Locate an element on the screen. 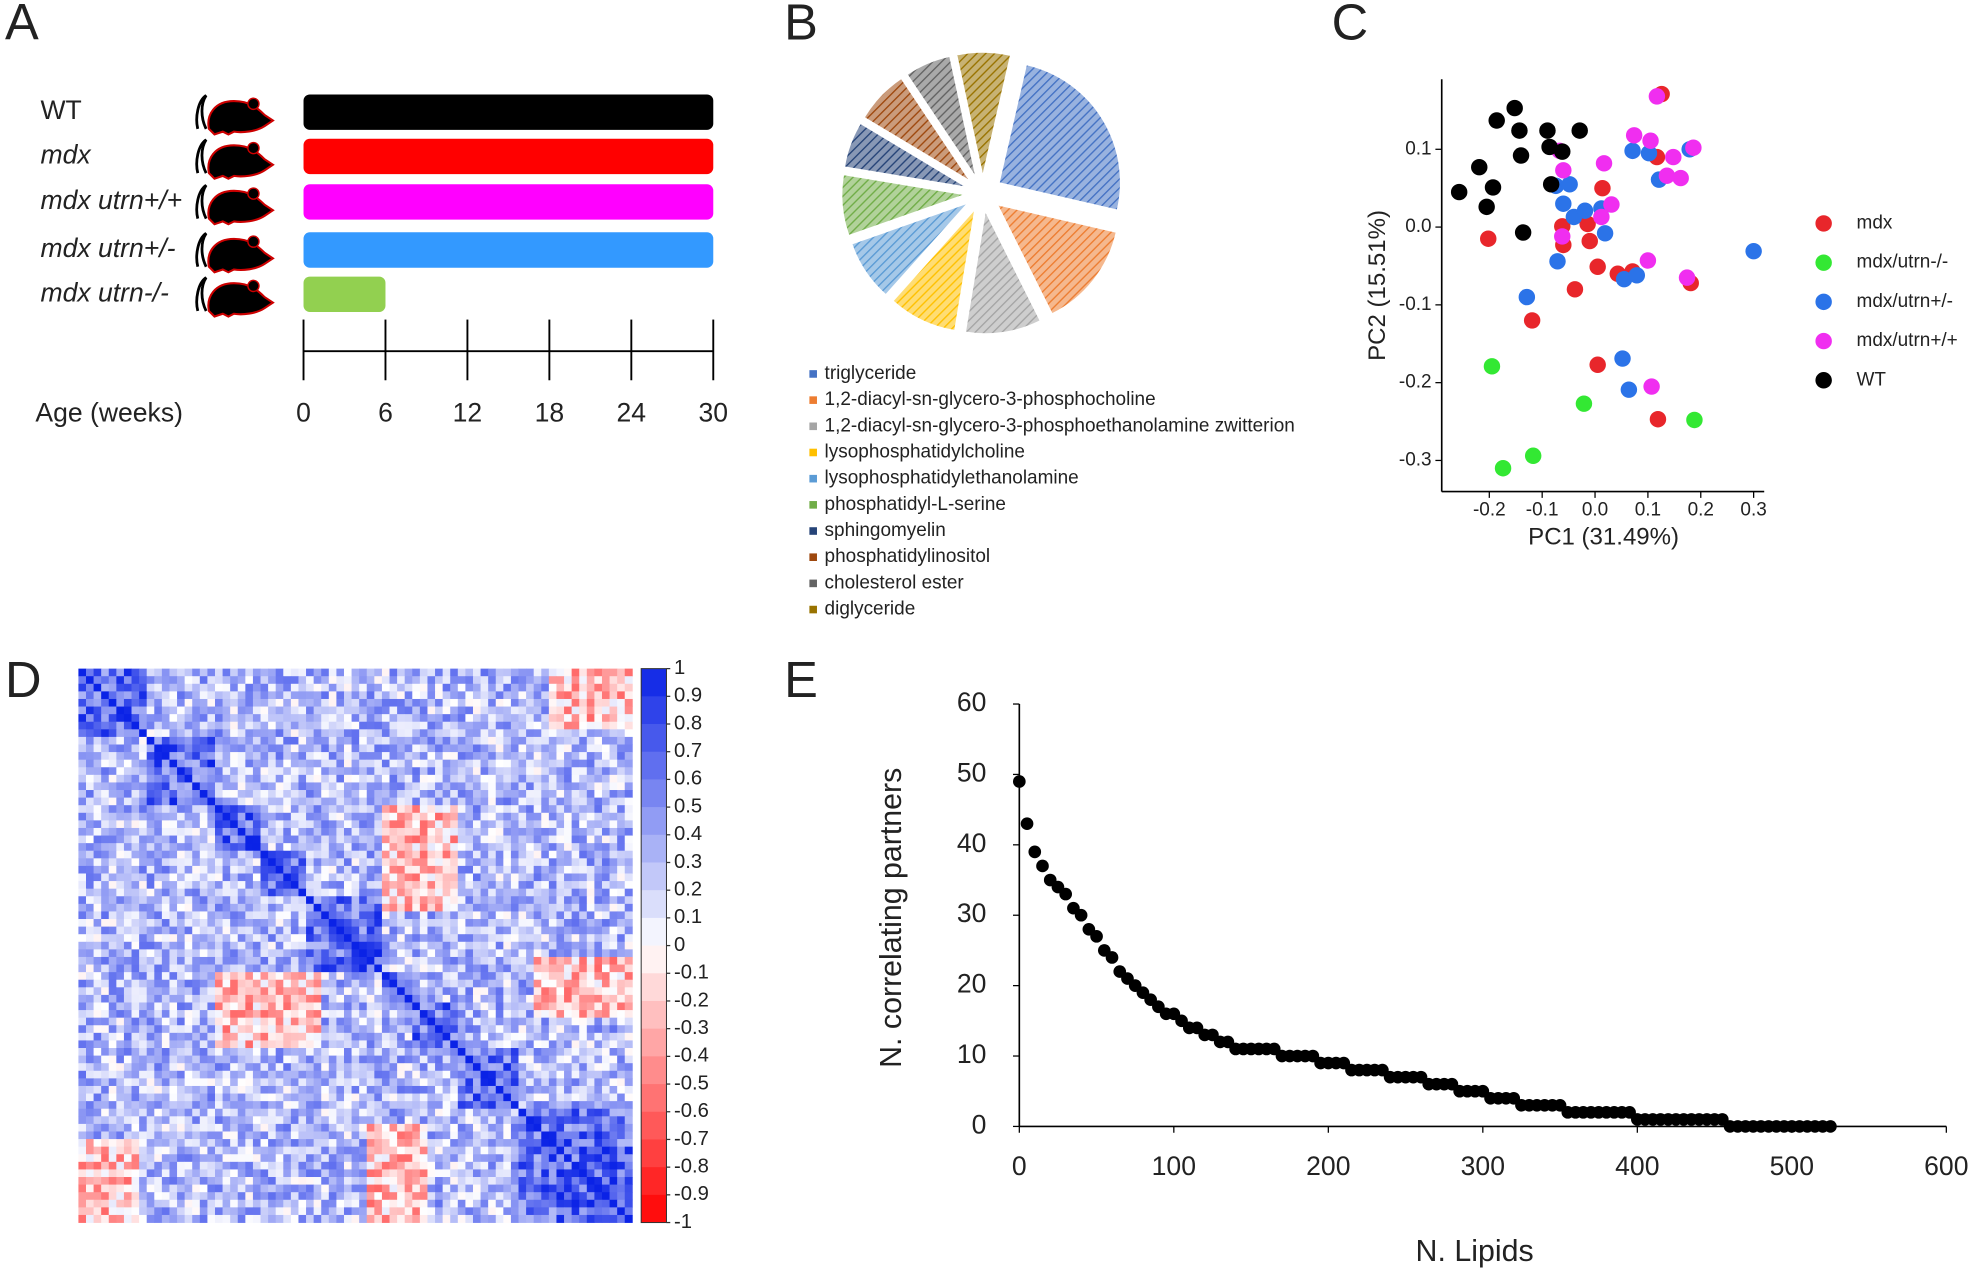 This screenshot has width=1983, height=1274. x-tick-label: 0.1 is located at coordinates (1648, 510).